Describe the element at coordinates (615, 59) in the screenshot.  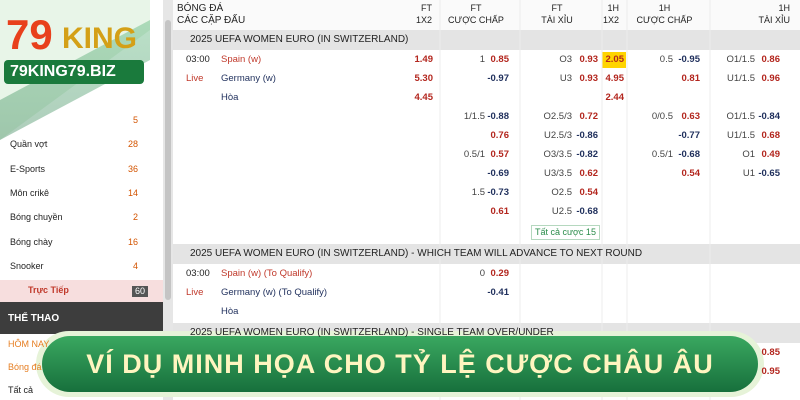
I see `odd-value: 2.05` at that location.